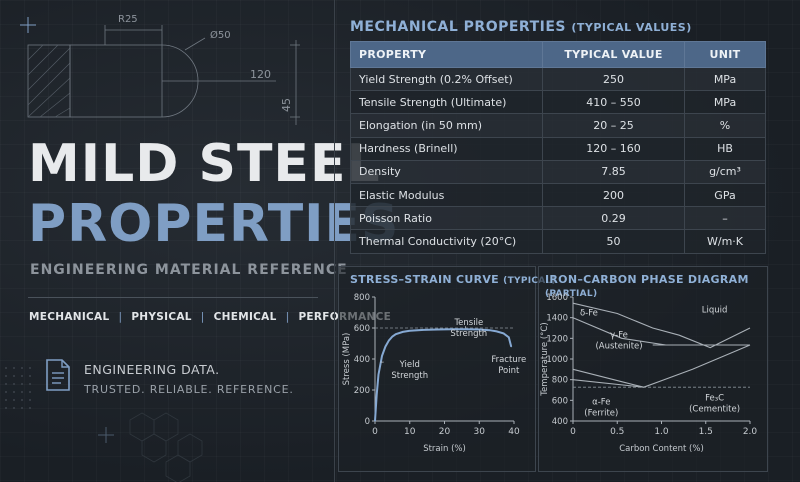 The height and width of the screenshot is (482, 800). I want to click on stress-strain-curve, so click(443, 375).